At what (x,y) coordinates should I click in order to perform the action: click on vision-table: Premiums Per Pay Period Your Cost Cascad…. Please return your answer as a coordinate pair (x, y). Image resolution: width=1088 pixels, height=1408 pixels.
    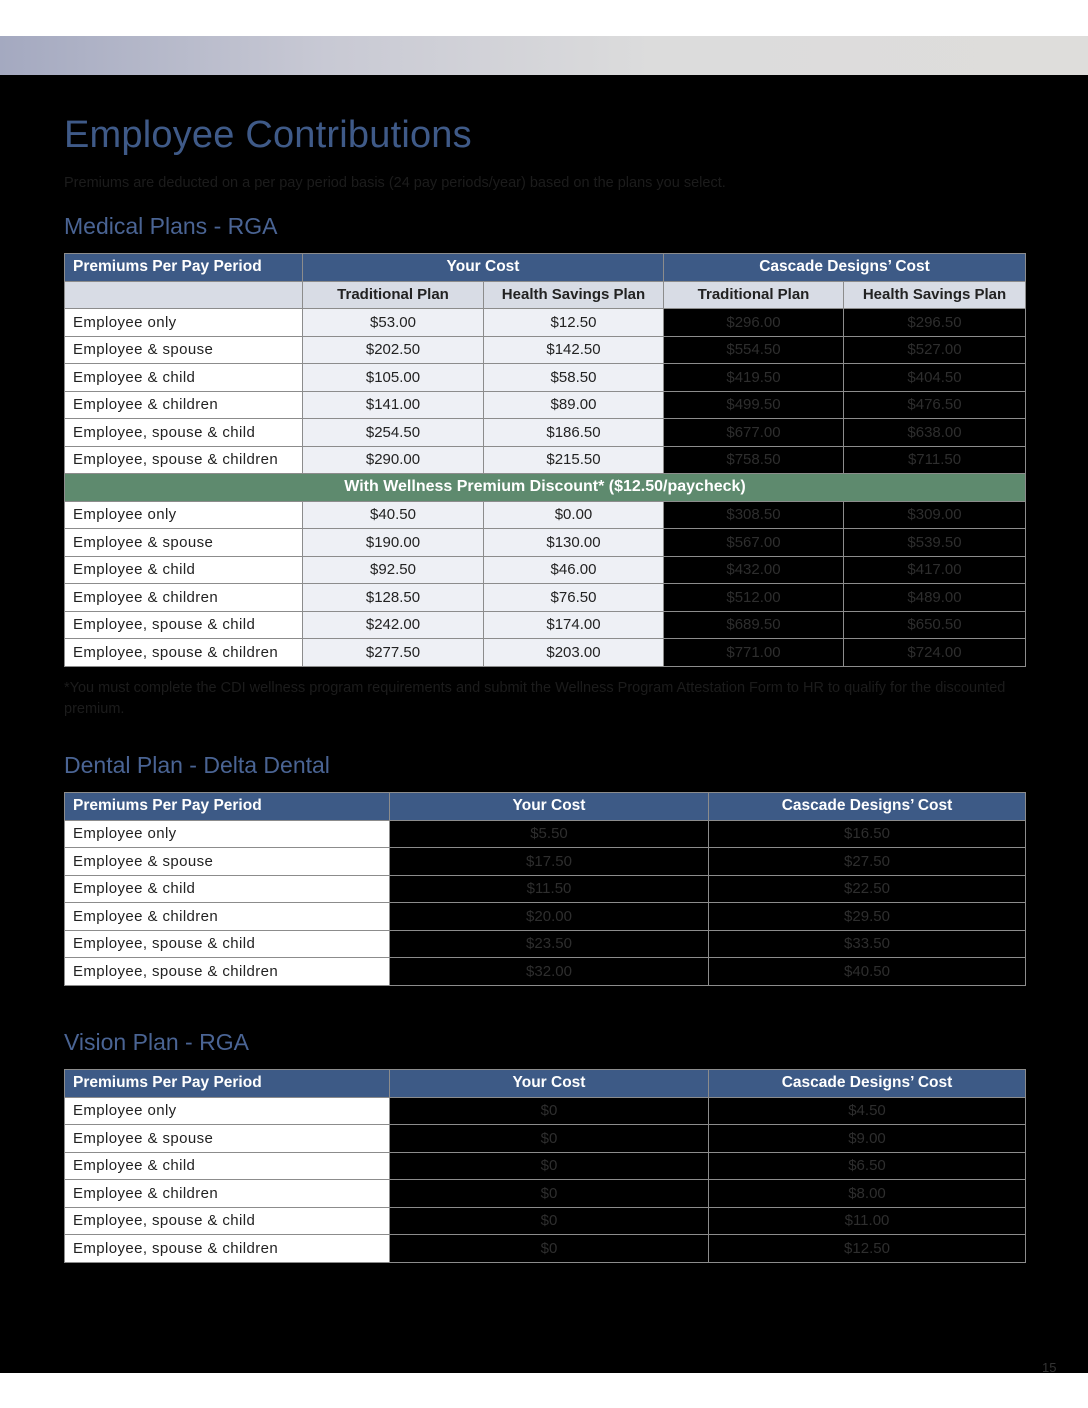
    Looking at the image, I should click on (545, 1166).